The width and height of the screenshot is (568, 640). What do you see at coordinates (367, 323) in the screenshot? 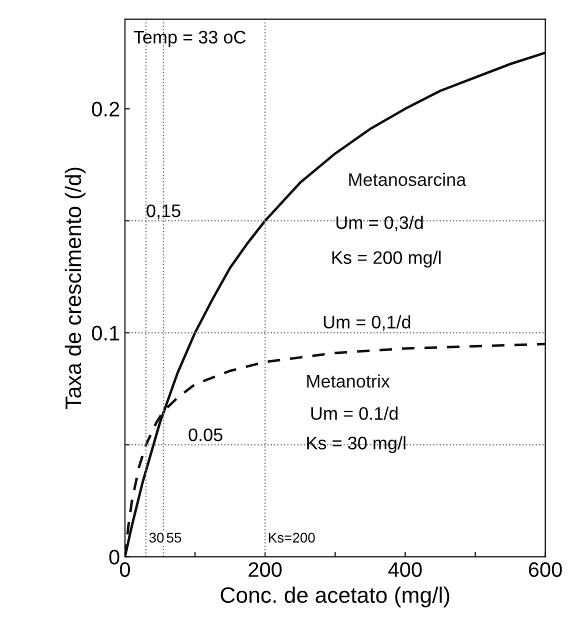
I see `annotation: Um = 0,1/d` at bounding box center [367, 323].